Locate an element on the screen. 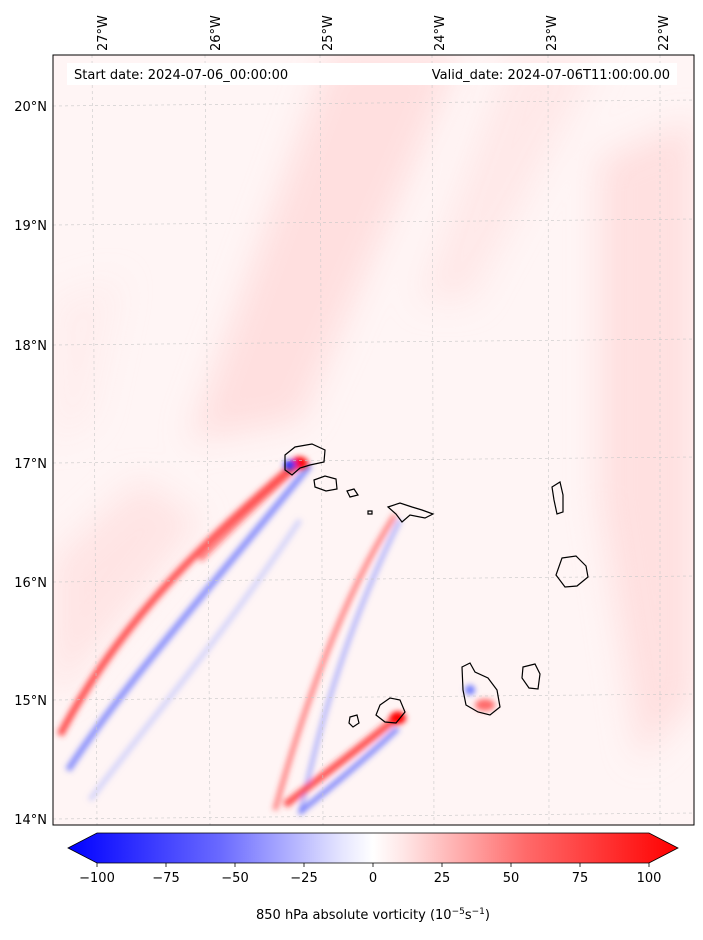 Image resolution: width=703 pixels, height=940 pixels. island-fogo is located at coordinates (390, 710).